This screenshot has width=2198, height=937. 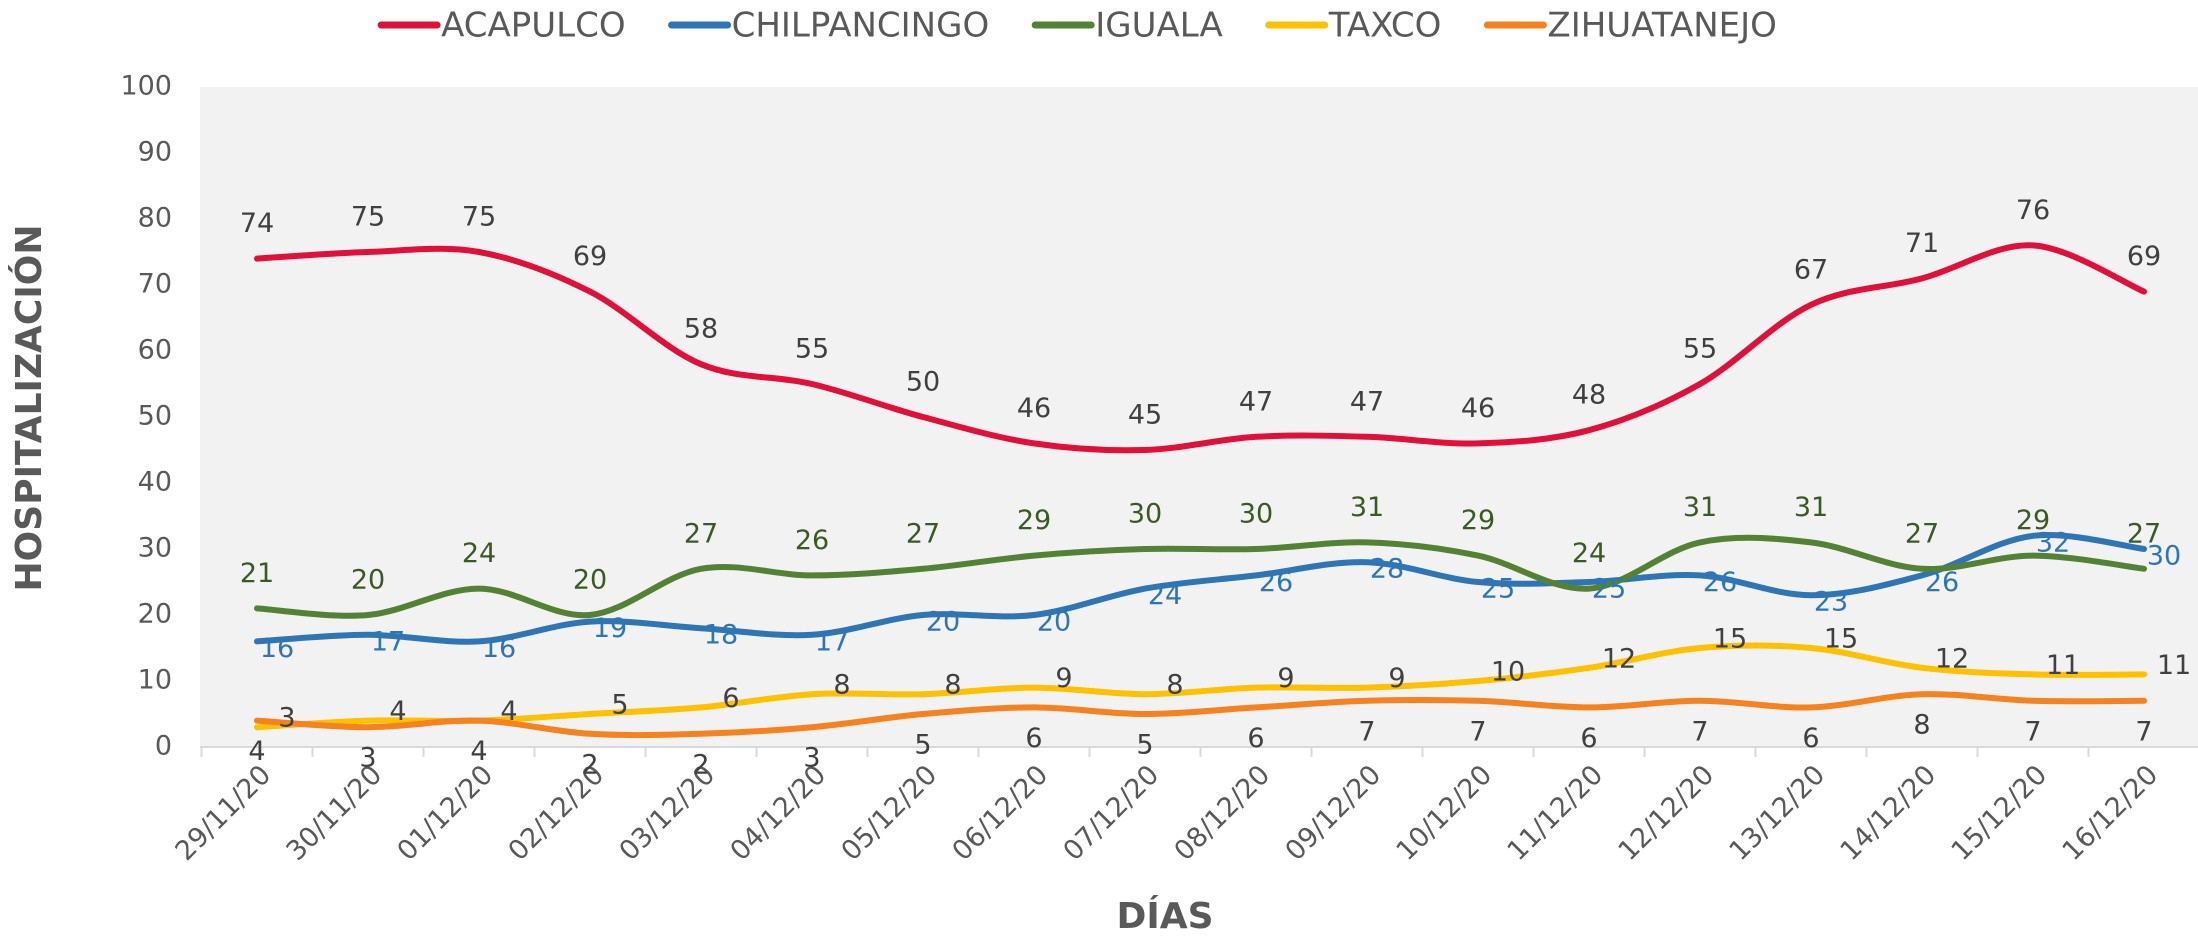 What do you see at coordinates (1334, 813) in the screenshot?
I see `x-tick-label: 09/12/20` at bounding box center [1334, 813].